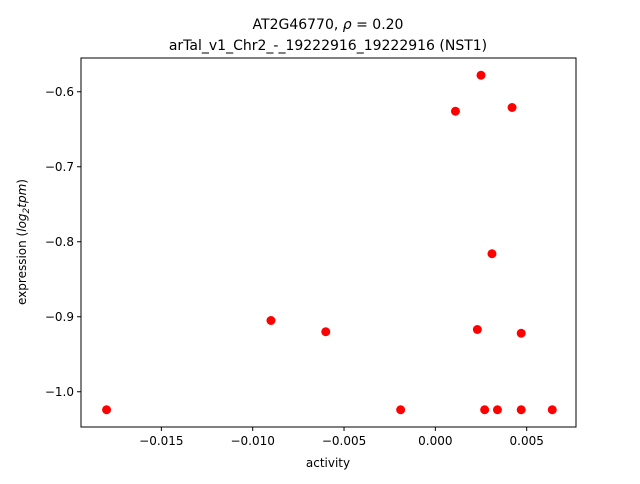 Image resolution: width=640 pixels, height=484 pixels. I want to click on x-axis-ticks: −0.015 −0.010 −0.005 0.000 0.005, so click(341, 437).